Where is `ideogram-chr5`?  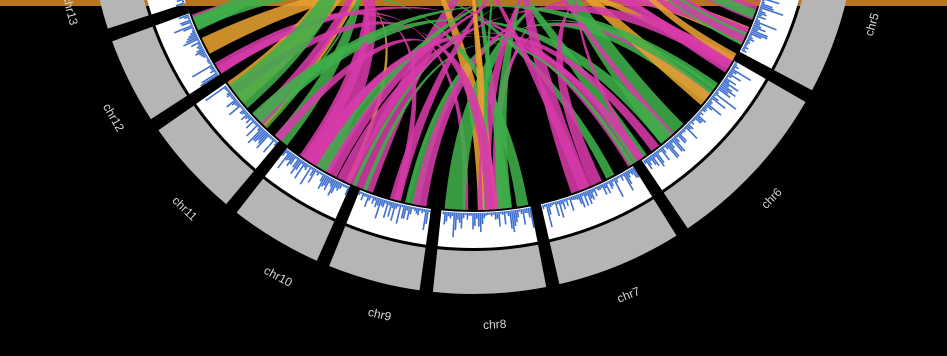
ideogram-chr5 is located at coordinates (810, 45).